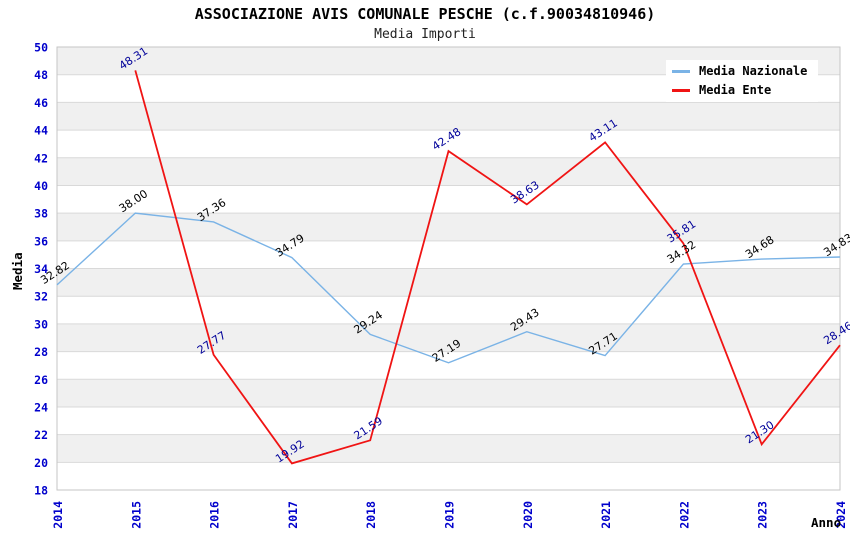 Image resolution: width=850 pixels, height=550 pixels. I want to click on y-tick-label: 50, so click(41, 48).